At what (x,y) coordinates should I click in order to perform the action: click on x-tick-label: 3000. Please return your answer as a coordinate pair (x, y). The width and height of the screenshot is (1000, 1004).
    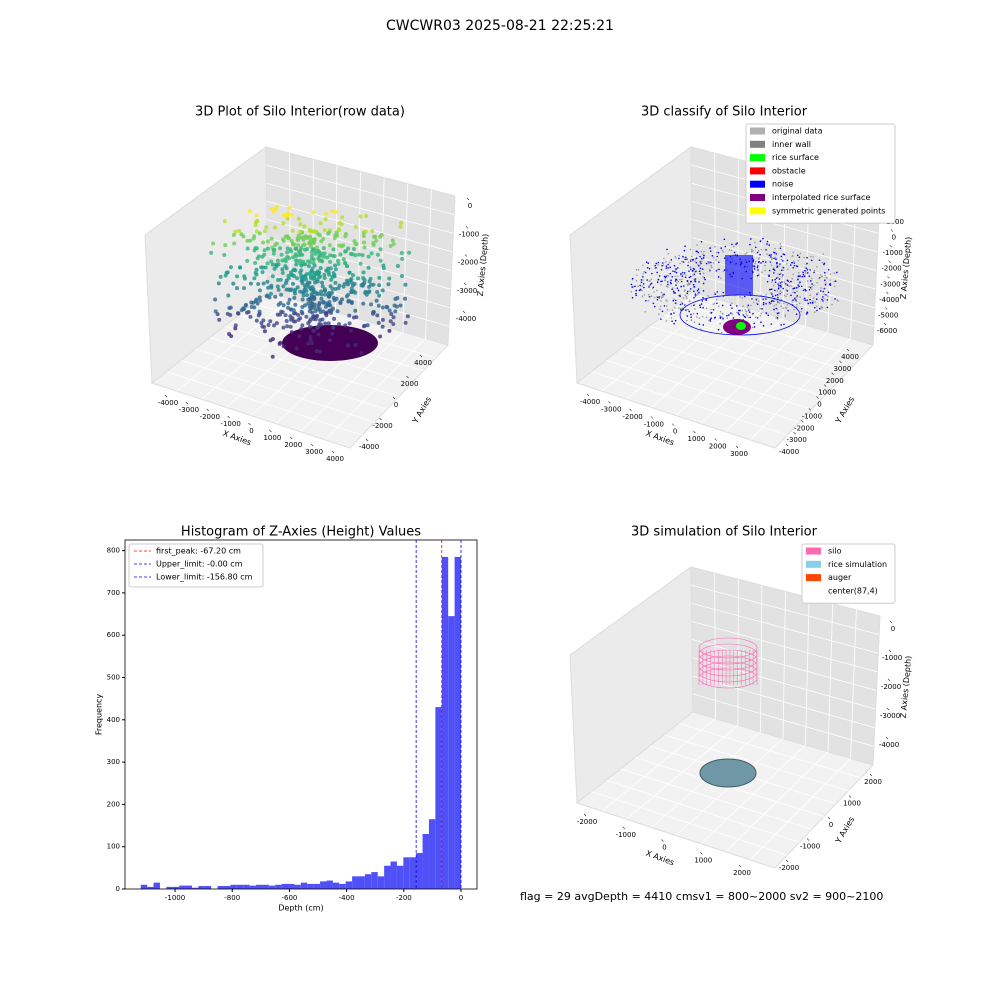
    Looking at the image, I should click on (739, 454).